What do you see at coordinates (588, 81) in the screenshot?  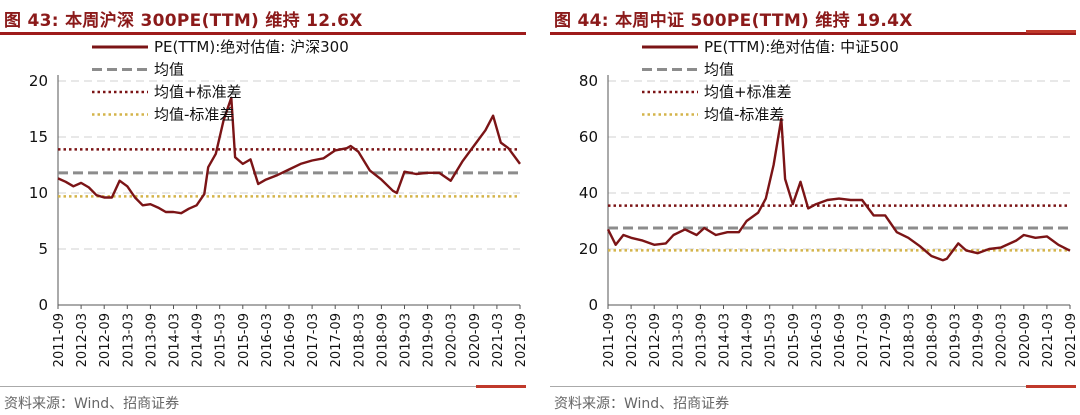 I see `y-tick-label: 80` at bounding box center [588, 81].